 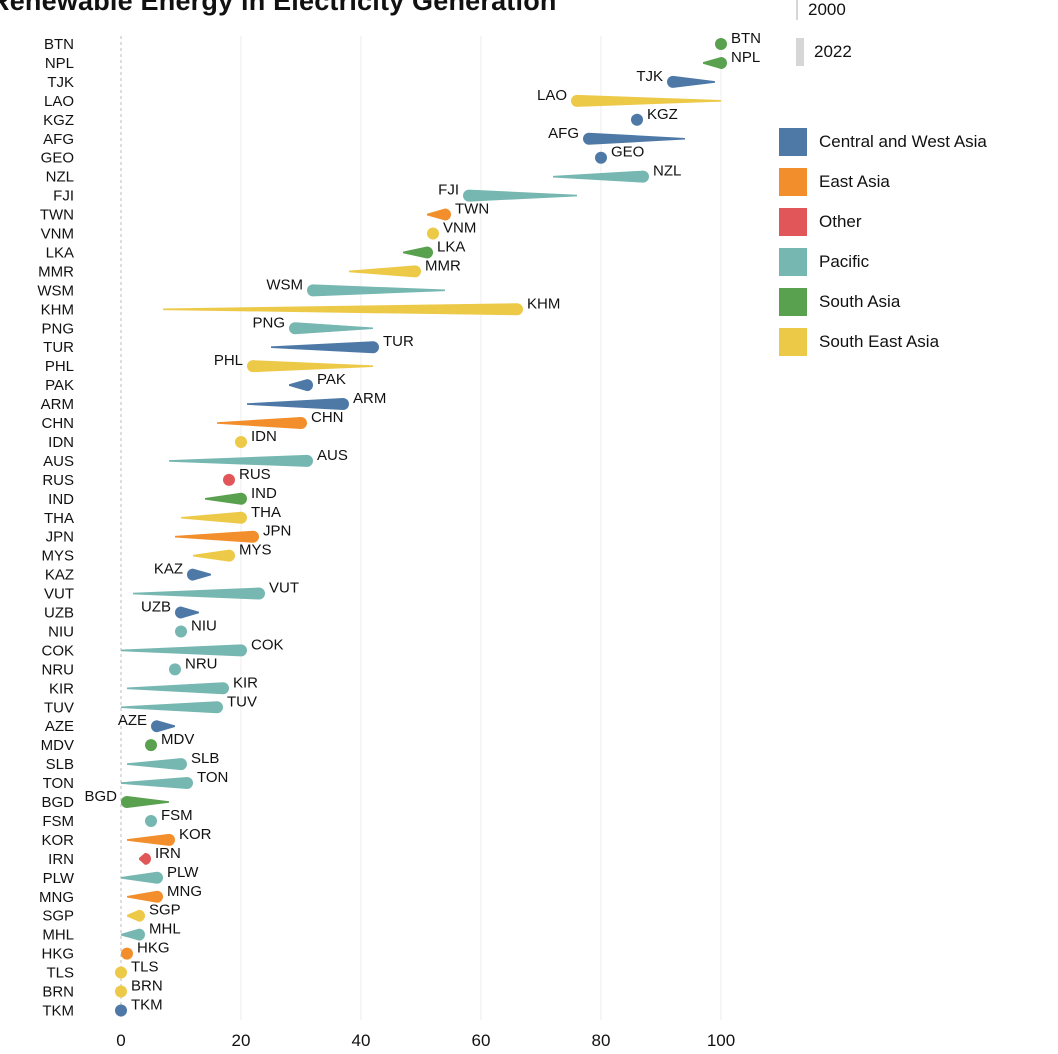 What do you see at coordinates (267, 644) in the screenshot?
I see `point-label-cok: COK` at bounding box center [267, 644].